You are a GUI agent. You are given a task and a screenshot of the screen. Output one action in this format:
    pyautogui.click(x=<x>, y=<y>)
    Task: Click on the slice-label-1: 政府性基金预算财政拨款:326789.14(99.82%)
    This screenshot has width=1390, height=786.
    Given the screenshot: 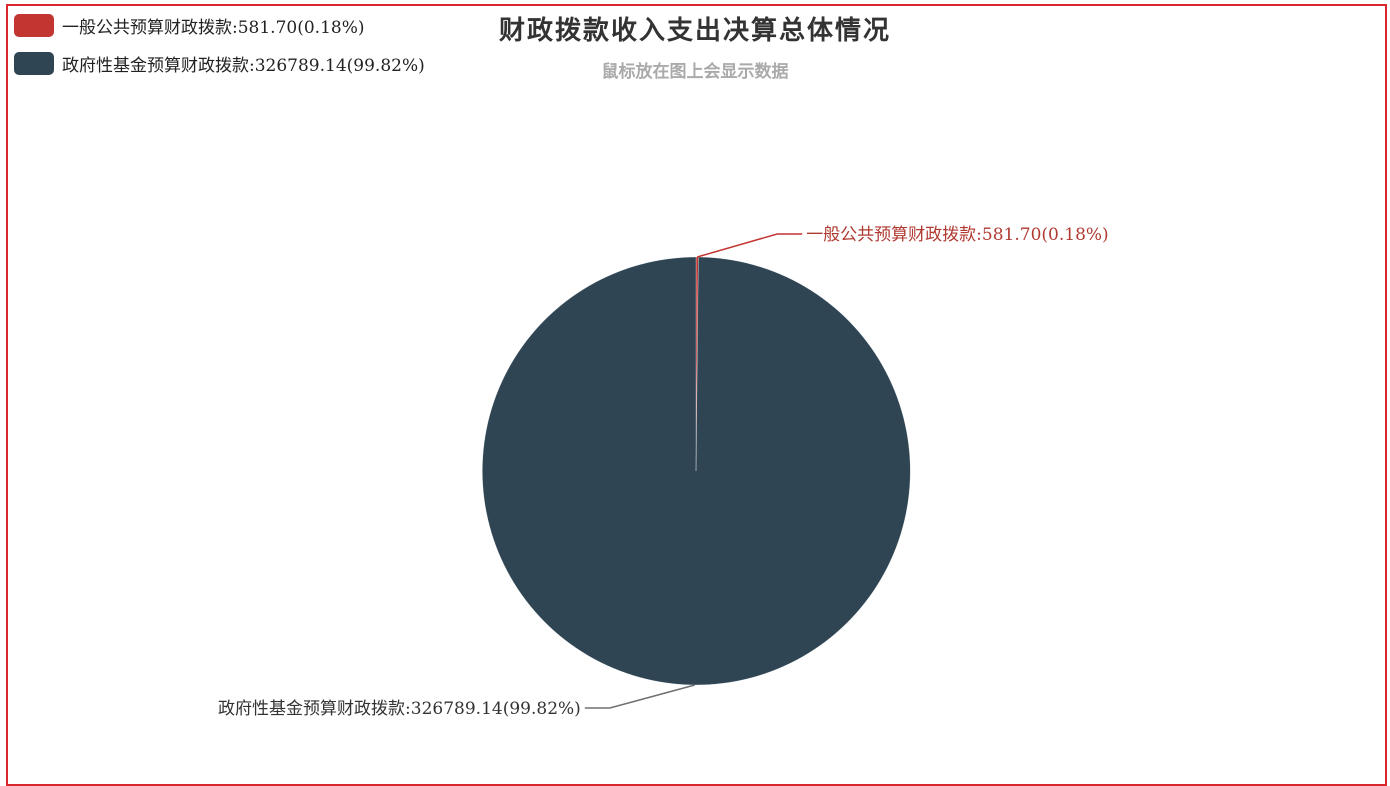 What is the action you would take?
    pyautogui.click(x=399, y=709)
    